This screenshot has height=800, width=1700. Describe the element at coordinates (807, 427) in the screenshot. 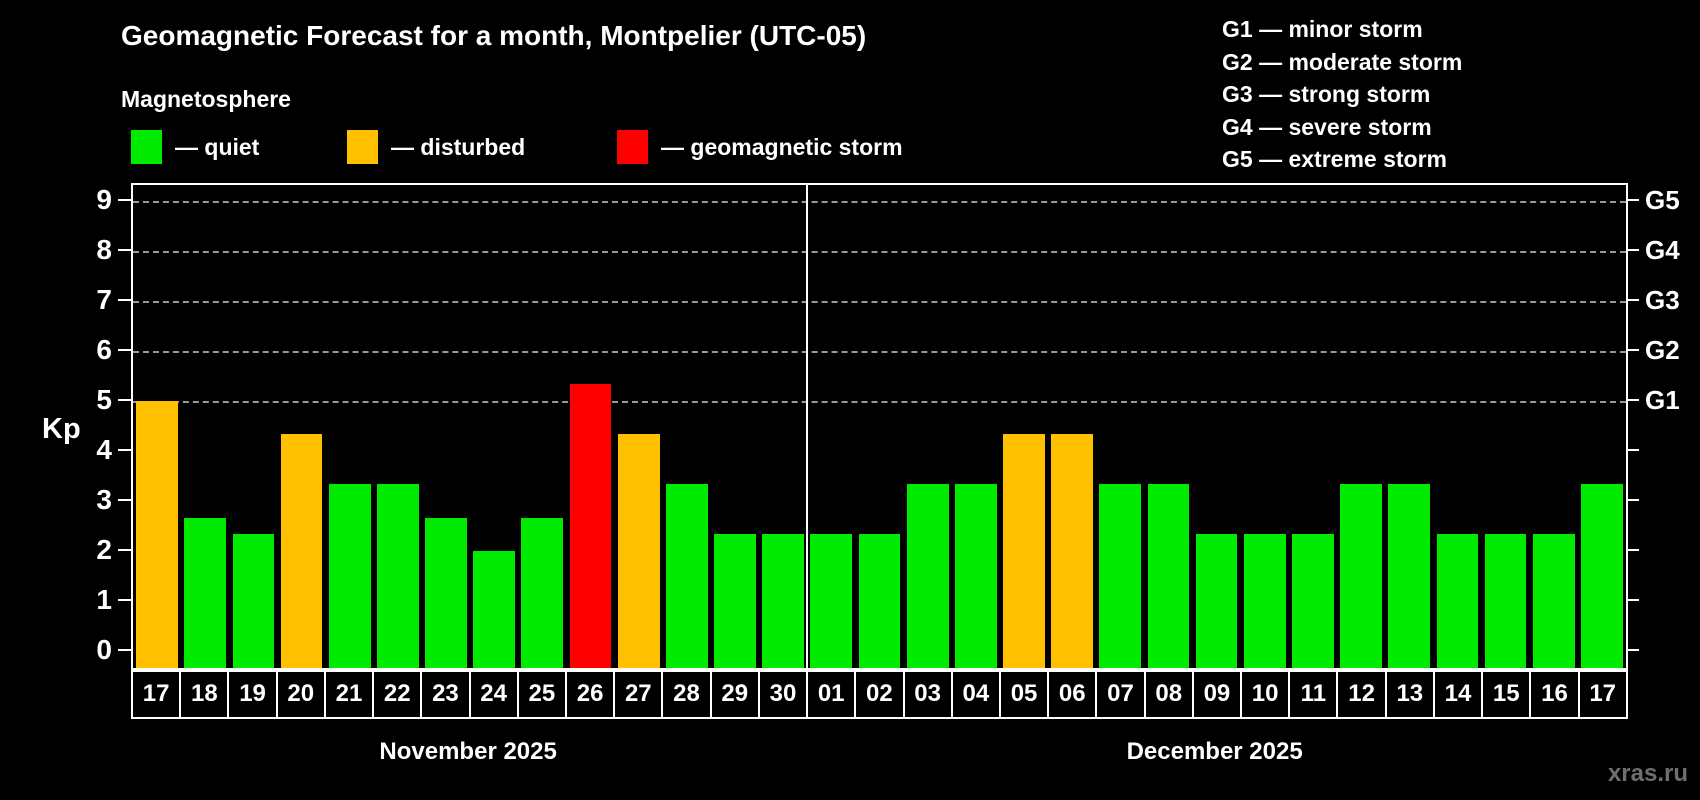

I see `month-divider` at that location.